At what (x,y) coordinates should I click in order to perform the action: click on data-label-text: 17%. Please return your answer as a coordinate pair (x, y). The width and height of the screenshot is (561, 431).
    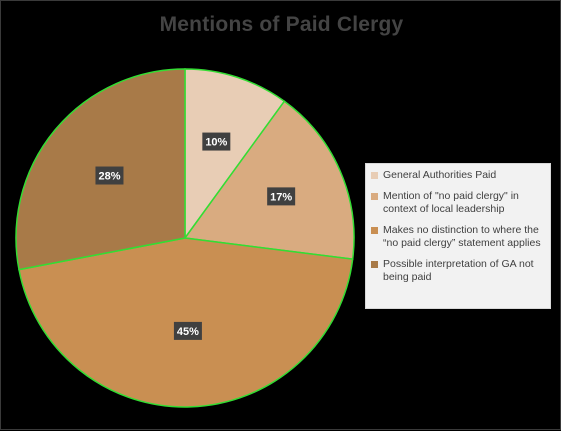
    Looking at the image, I should click on (281, 197).